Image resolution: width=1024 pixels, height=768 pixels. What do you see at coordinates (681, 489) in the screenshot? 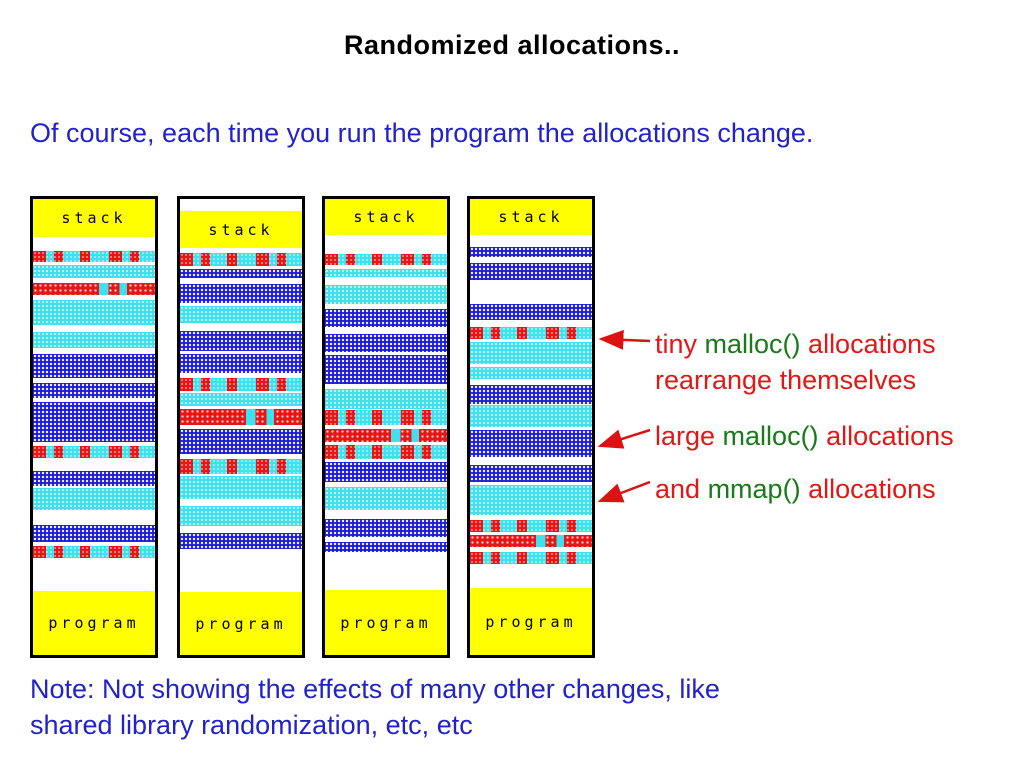
I see `annotation-text: and` at bounding box center [681, 489].